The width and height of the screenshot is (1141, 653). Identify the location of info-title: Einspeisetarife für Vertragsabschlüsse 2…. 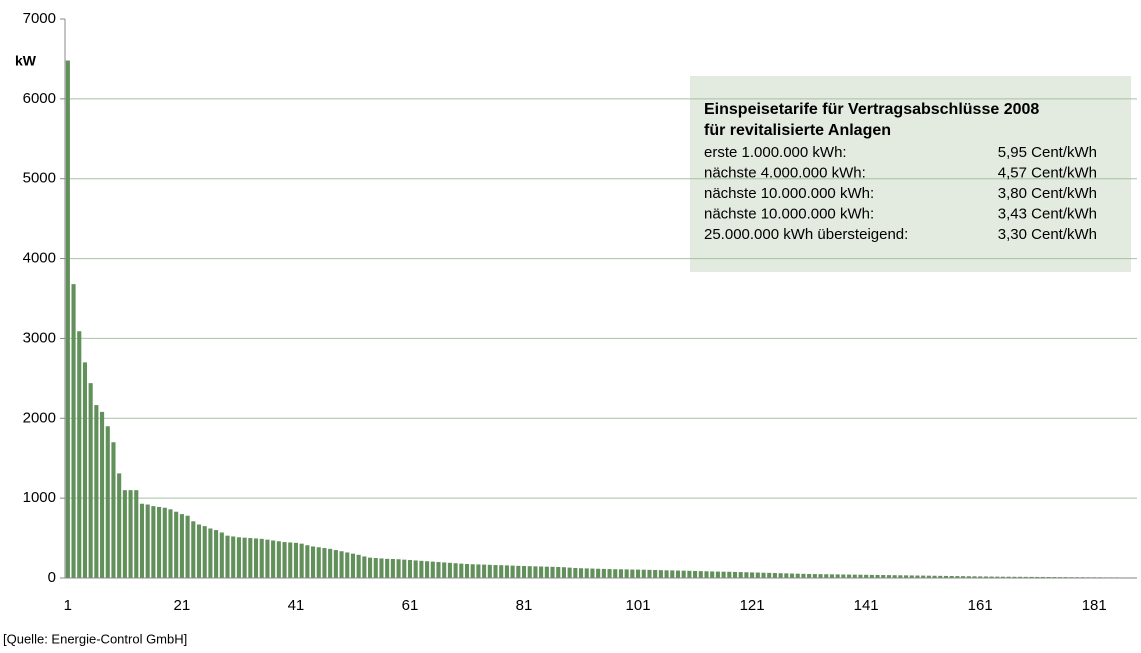
(871, 109).